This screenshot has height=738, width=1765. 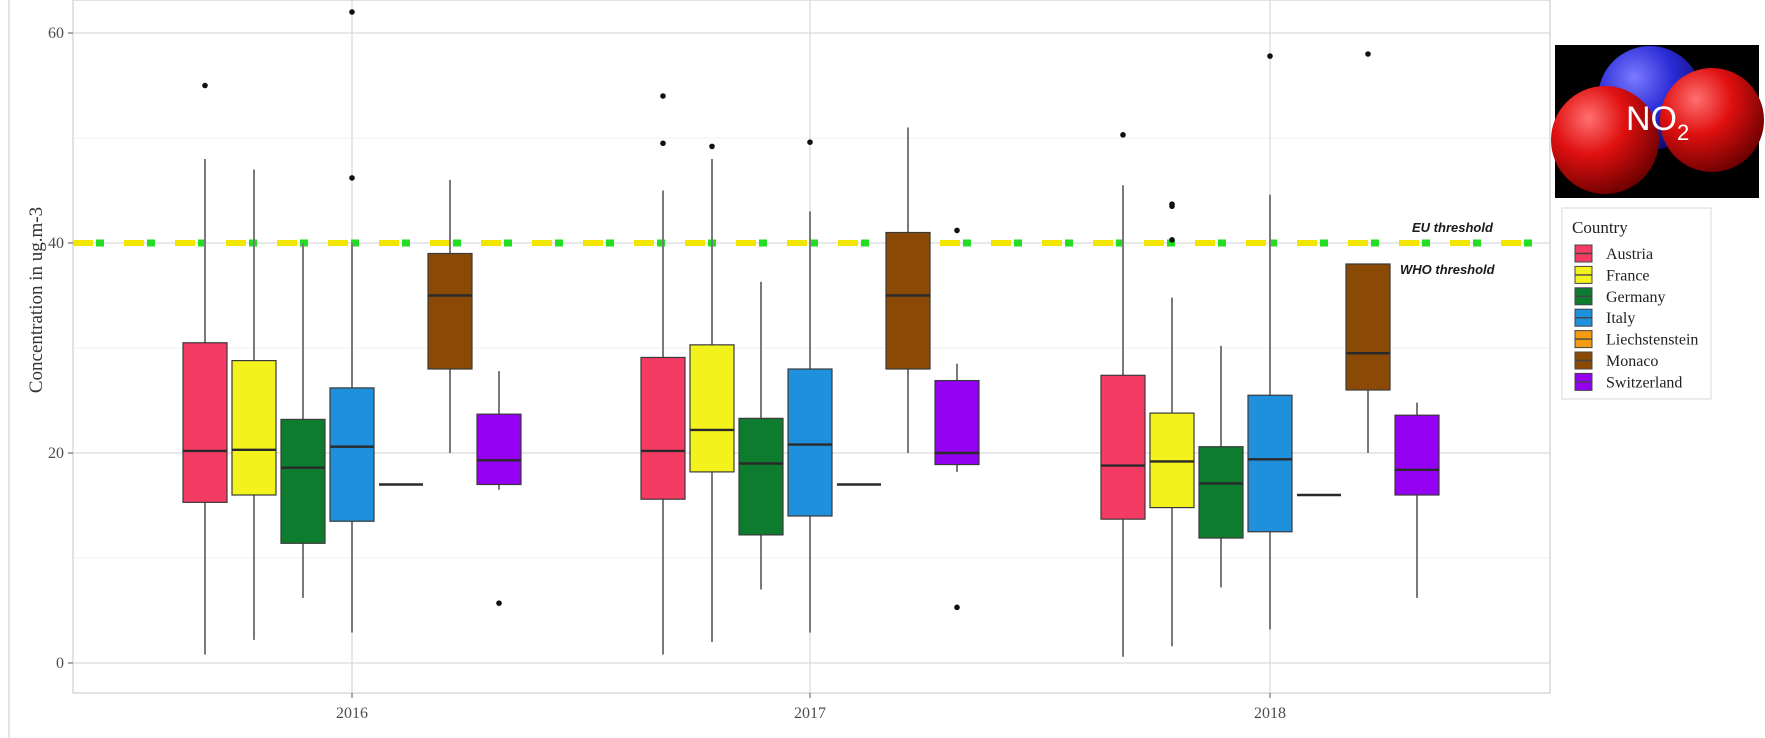 What do you see at coordinates (1629, 254) in the screenshot?
I see `legend-label: Austria` at bounding box center [1629, 254].